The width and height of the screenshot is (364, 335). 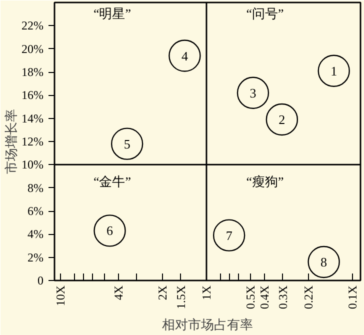 I want to click on y-tick-label: 14%, so click(x=33, y=118).